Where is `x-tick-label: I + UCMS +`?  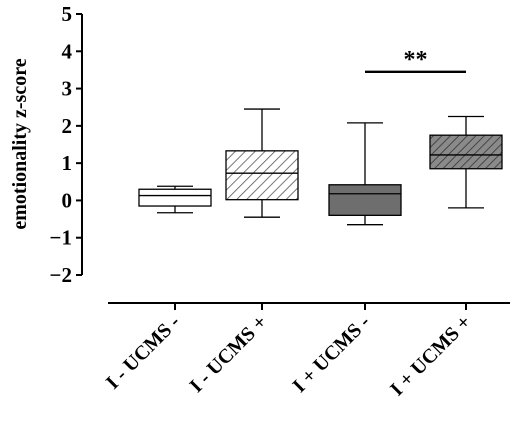
x-tick-label: I + UCMS + is located at coordinates (430, 355).